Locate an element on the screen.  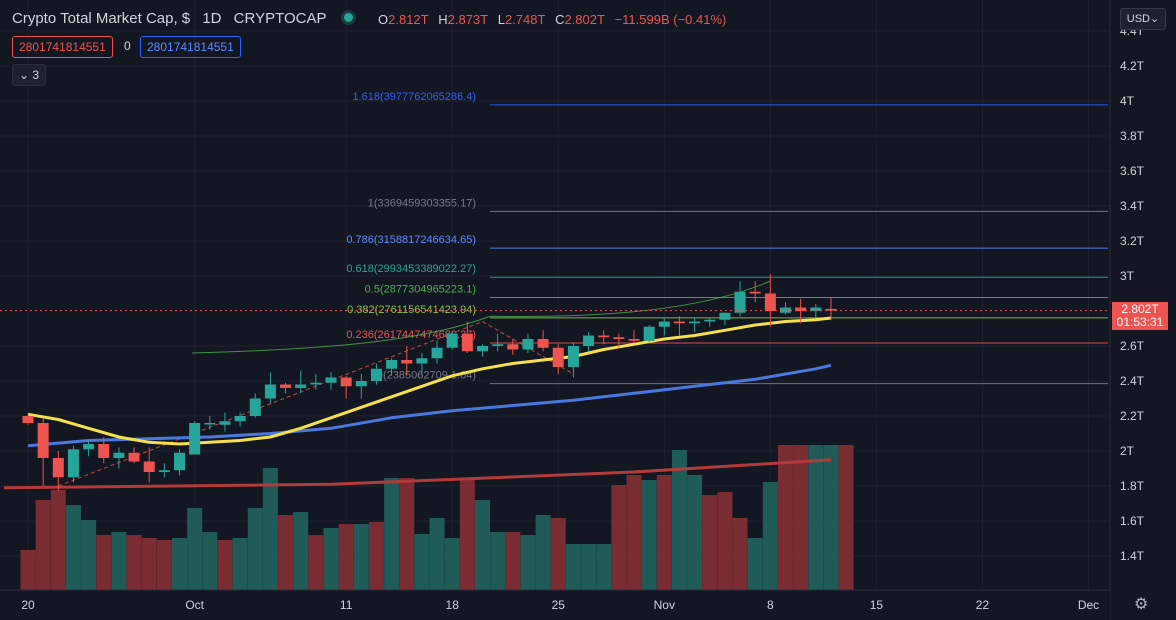
ema-slow-line is located at coordinates (429, 405).